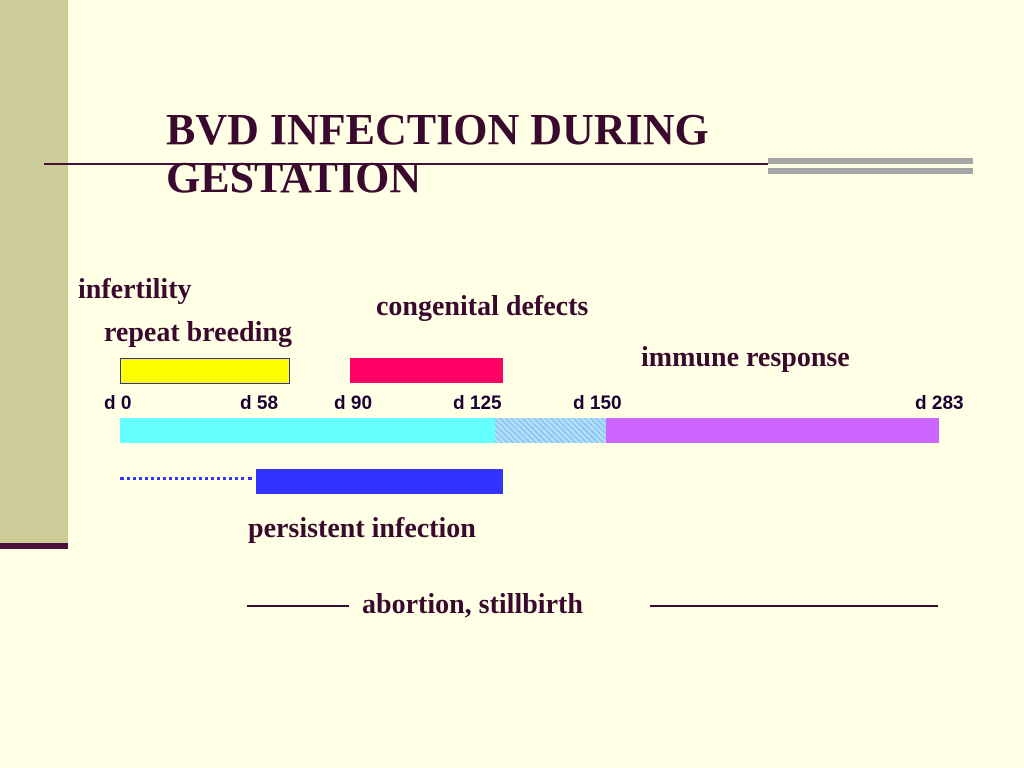 The image size is (1024, 768). I want to click on tick-d283: d 283, so click(939, 403).